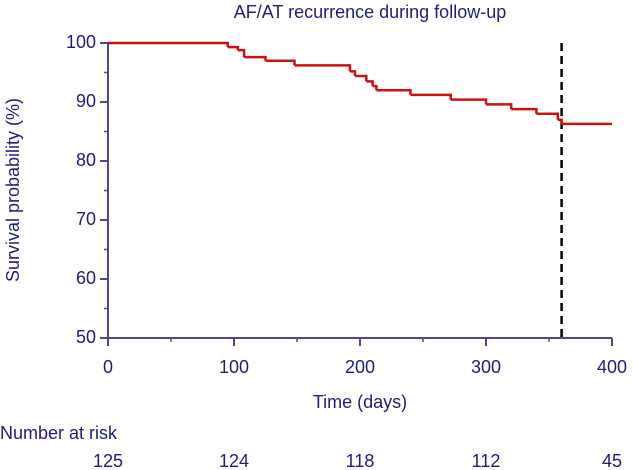 The width and height of the screenshot is (633, 470). I want to click on x-tick-label: 200, so click(360, 367).